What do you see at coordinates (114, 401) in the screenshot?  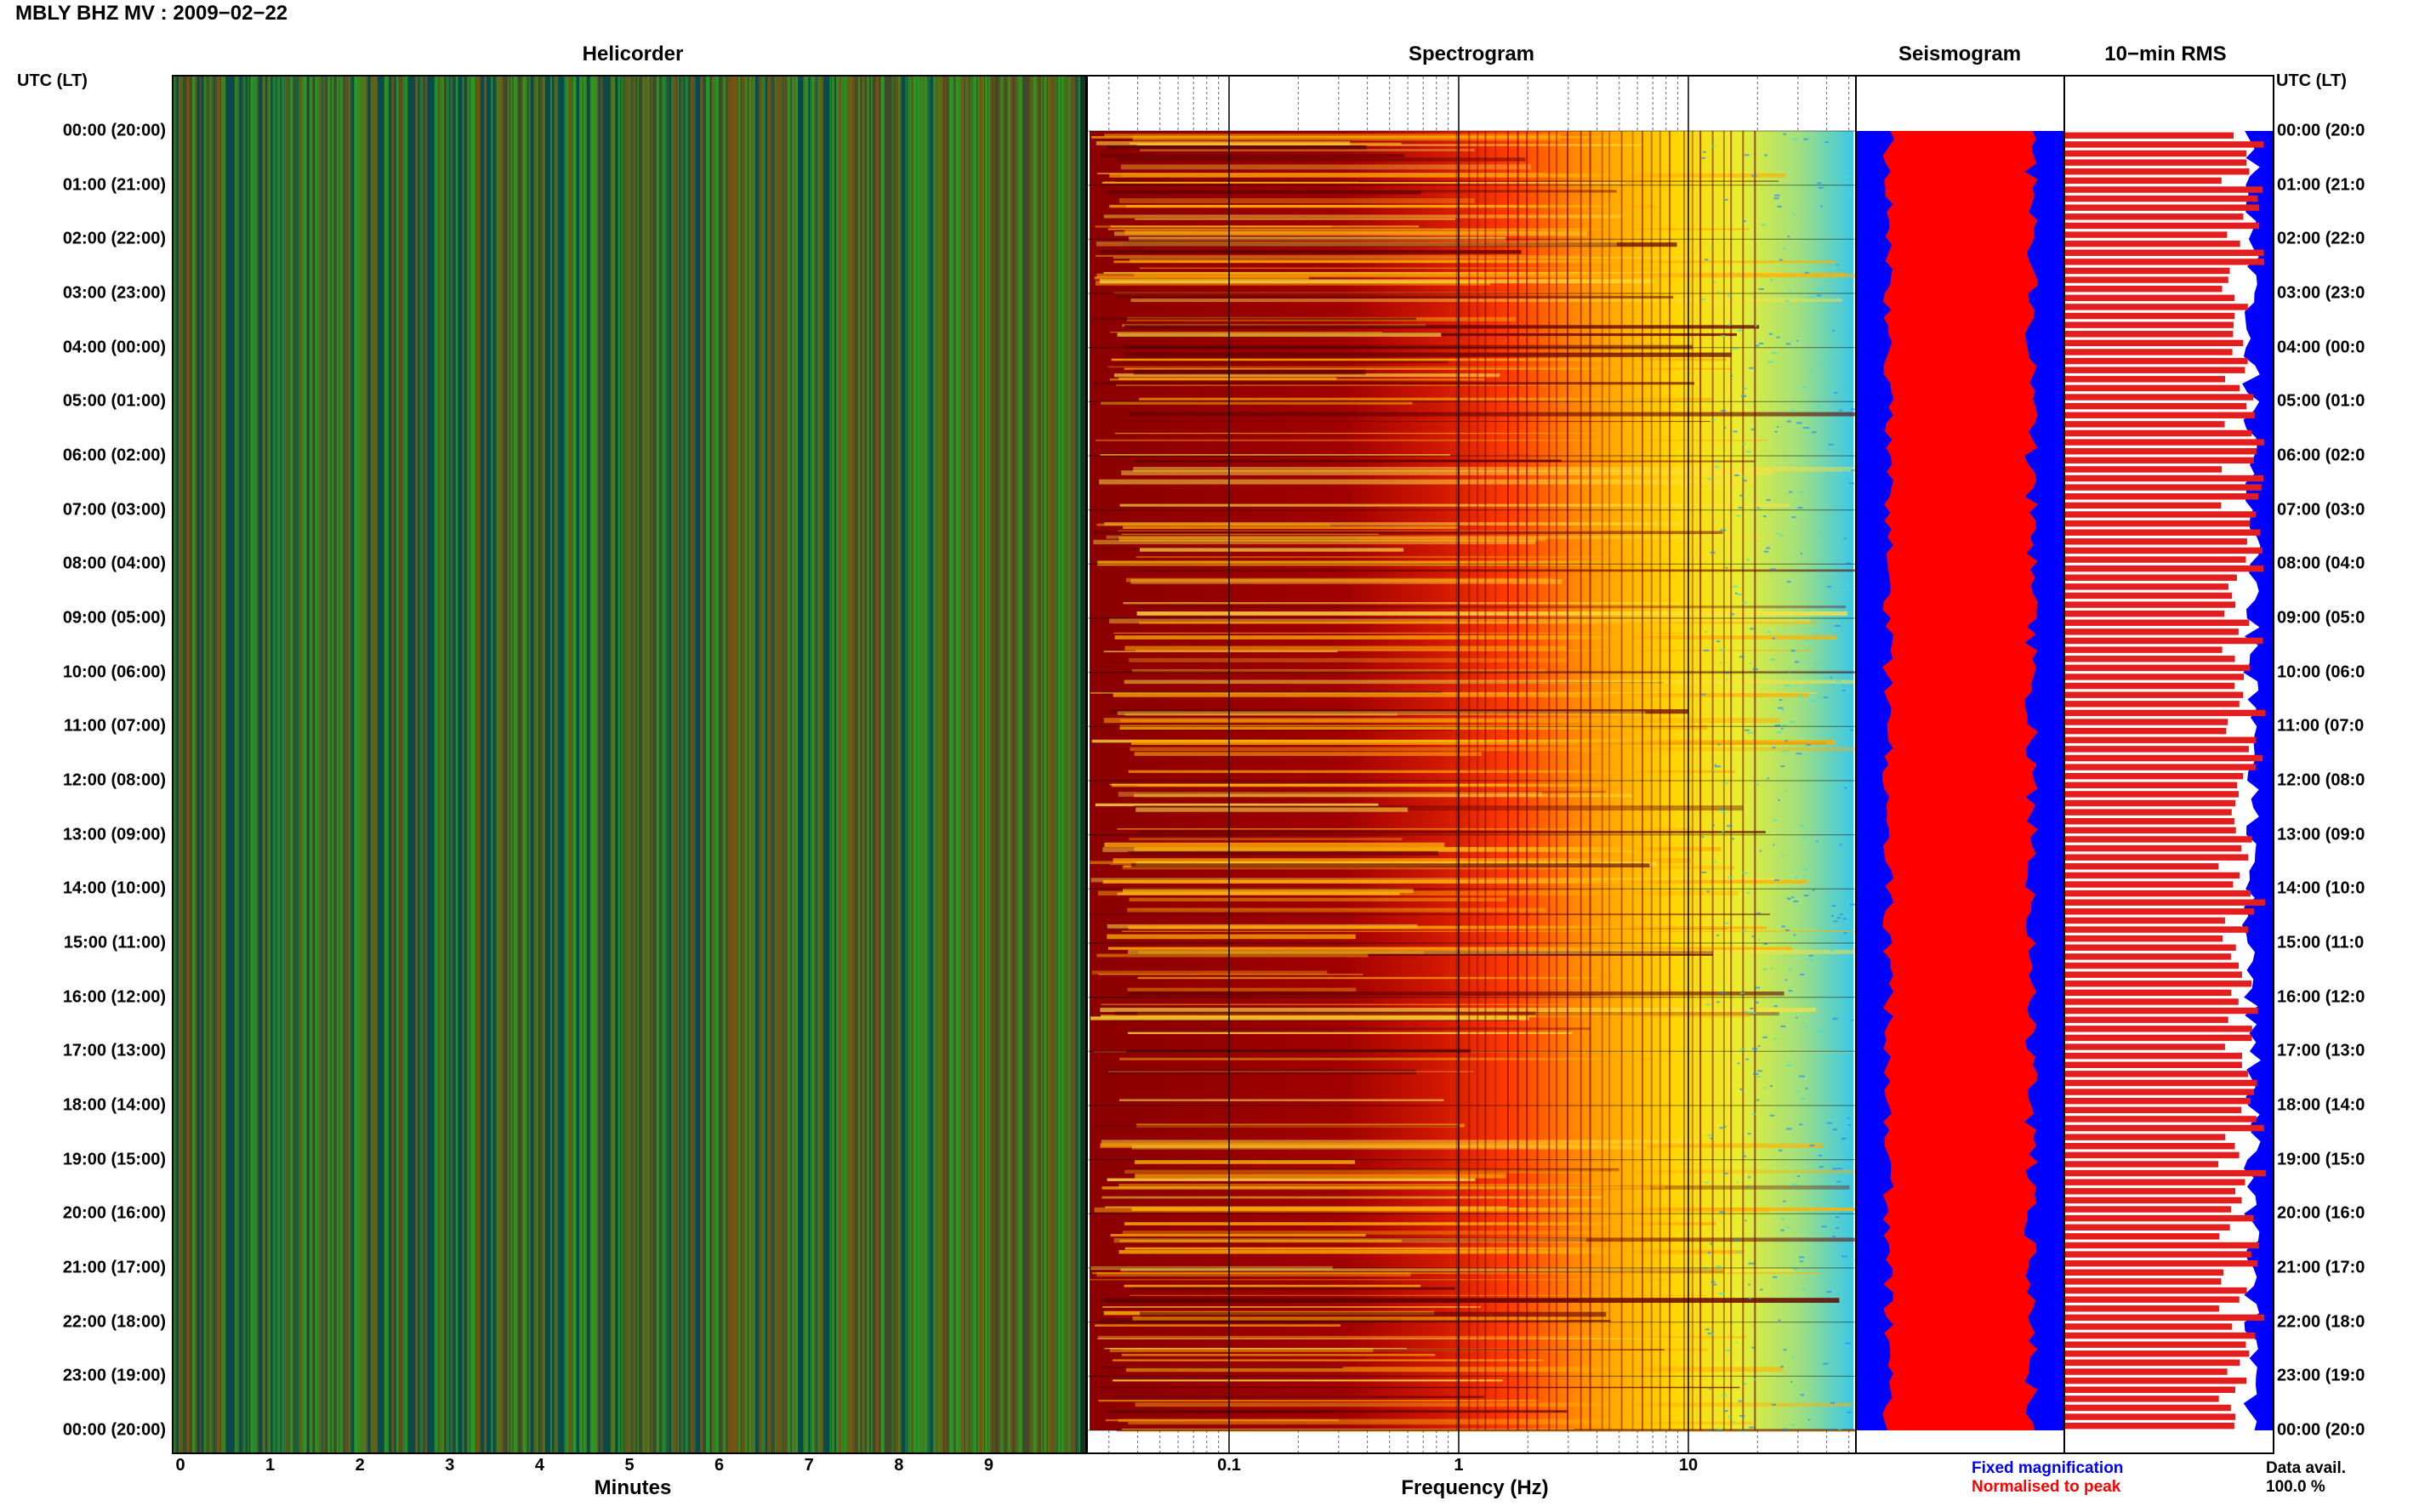 I see `time-tick-left: 05:00 (01:00)` at bounding box center [114, 401].